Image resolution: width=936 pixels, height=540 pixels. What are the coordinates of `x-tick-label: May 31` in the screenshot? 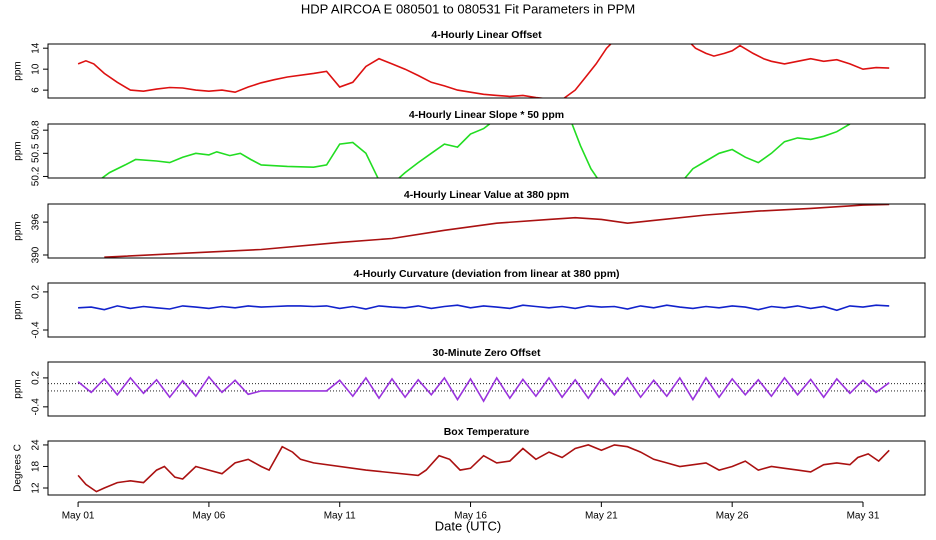 It's located at (863, 516).